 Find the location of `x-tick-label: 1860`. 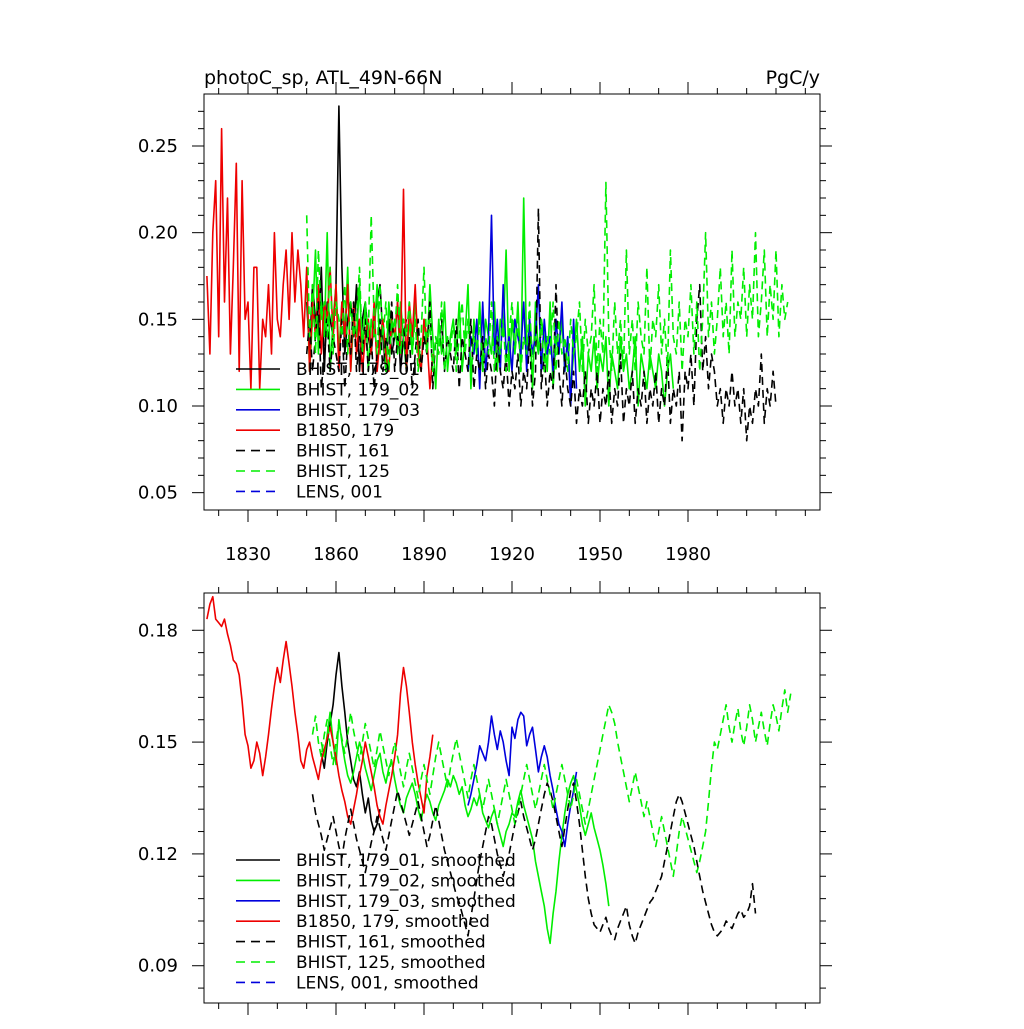

x-tick-label: 1860 is located at coordinates (336, 554).